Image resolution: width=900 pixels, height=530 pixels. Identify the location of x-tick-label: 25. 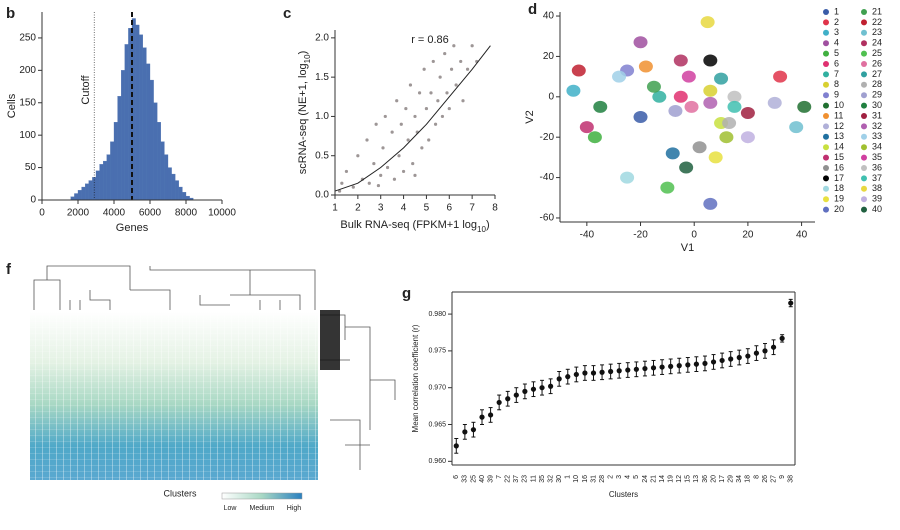
(473, 479).